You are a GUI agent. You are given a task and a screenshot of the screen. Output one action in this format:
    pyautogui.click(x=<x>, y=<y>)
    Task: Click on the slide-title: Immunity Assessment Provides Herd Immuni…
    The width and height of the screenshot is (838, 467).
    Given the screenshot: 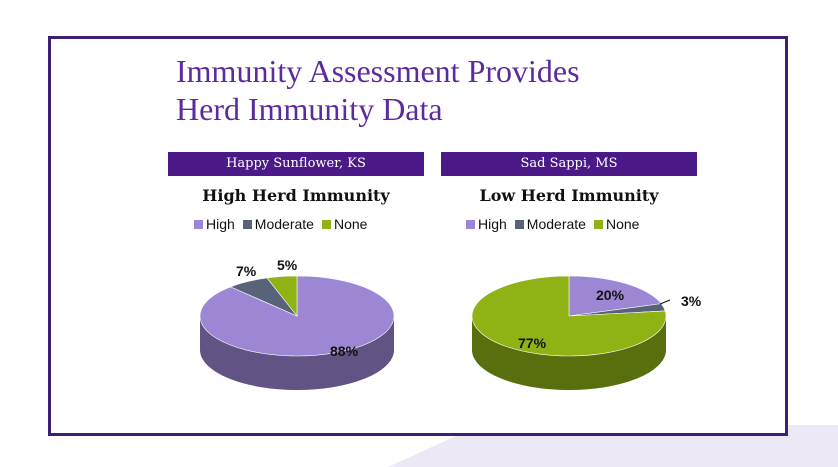 What is the action you would take?
    pyautogui.click(x=378, y=90)
    